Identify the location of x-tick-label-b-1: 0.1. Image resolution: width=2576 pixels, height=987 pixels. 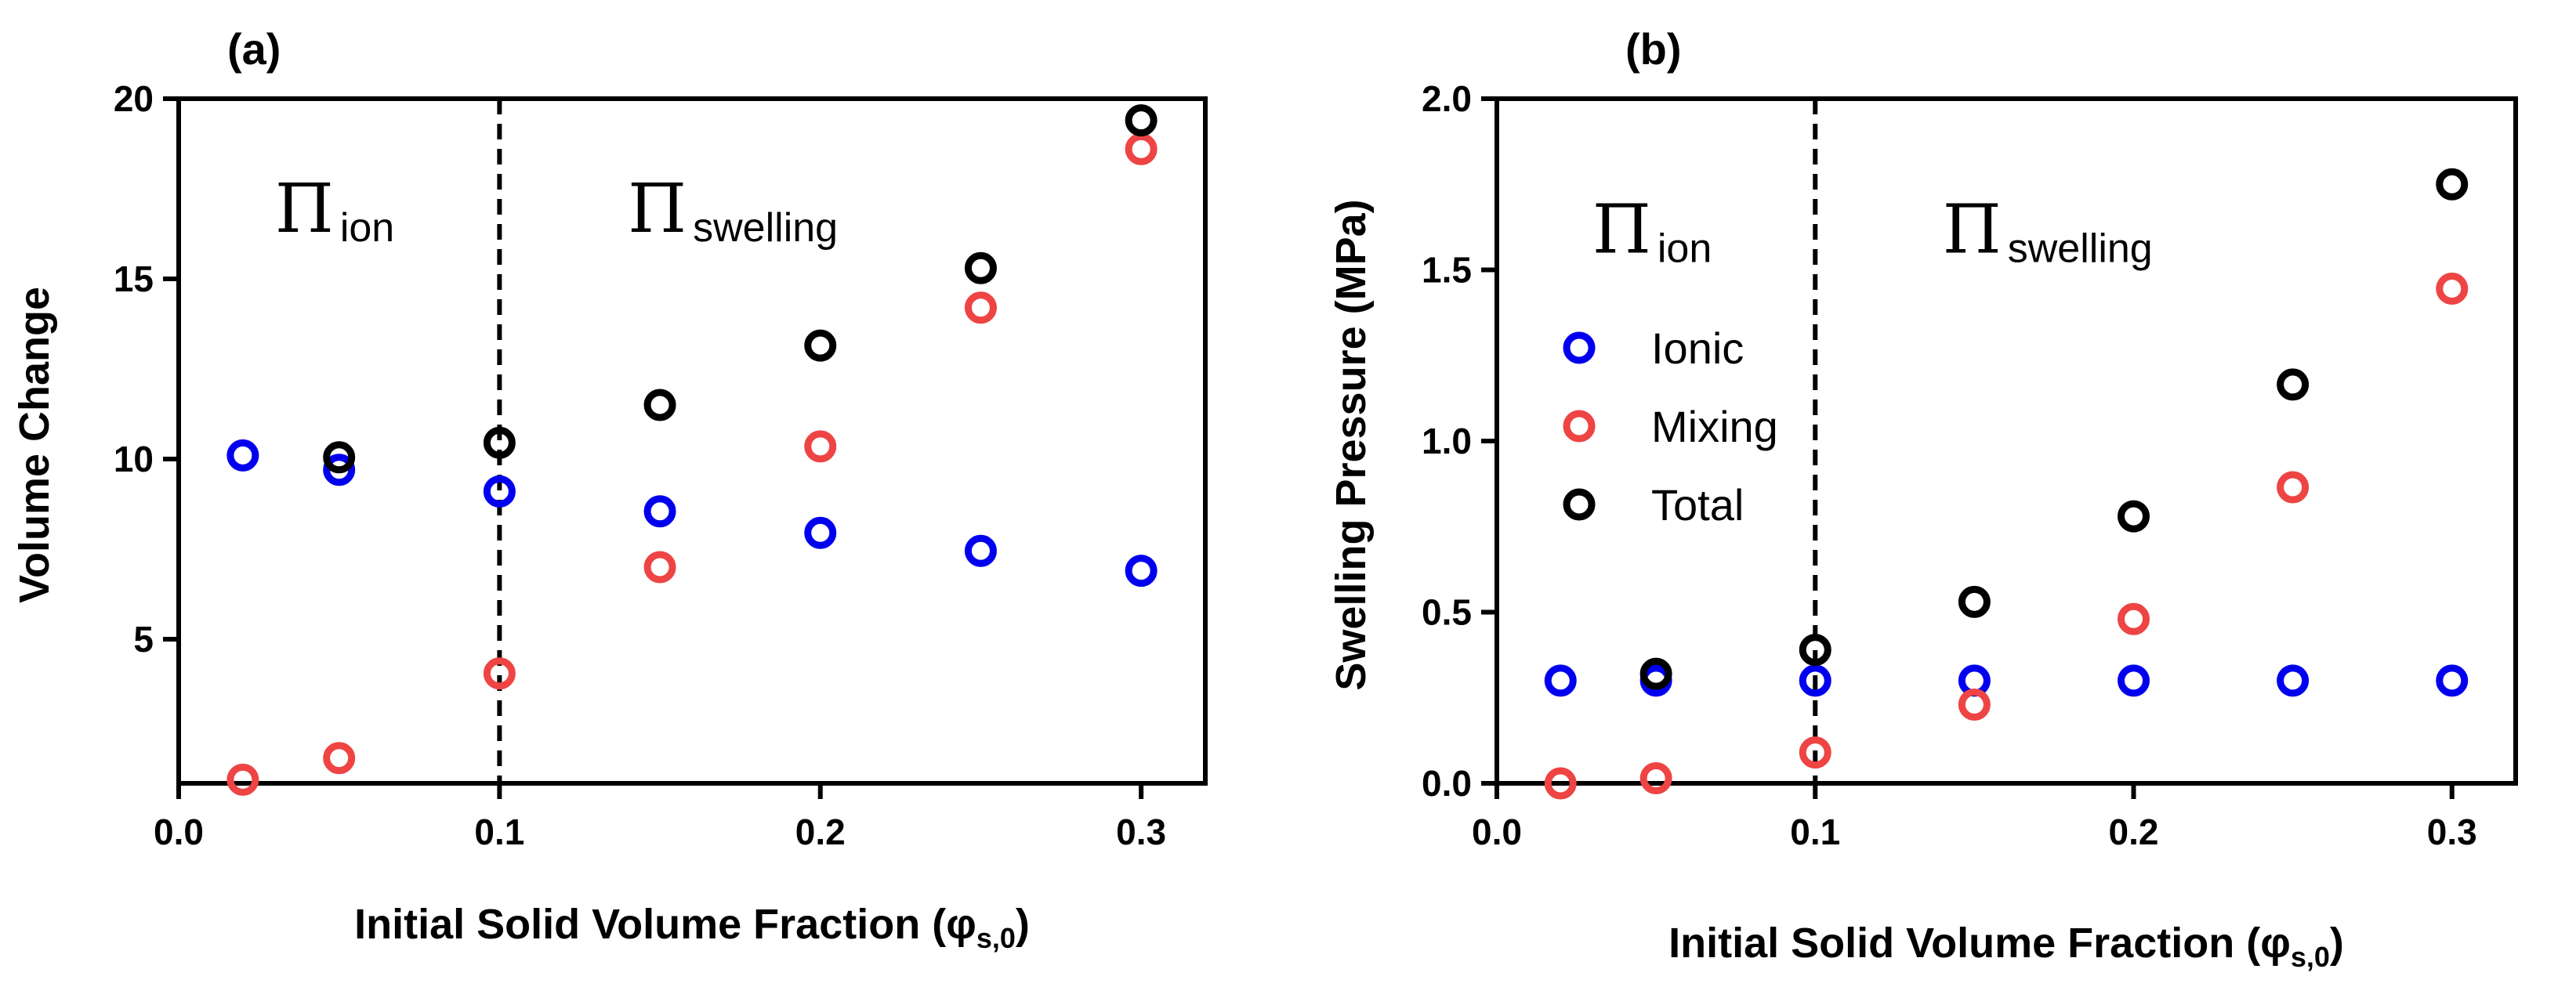
(1815, 832).